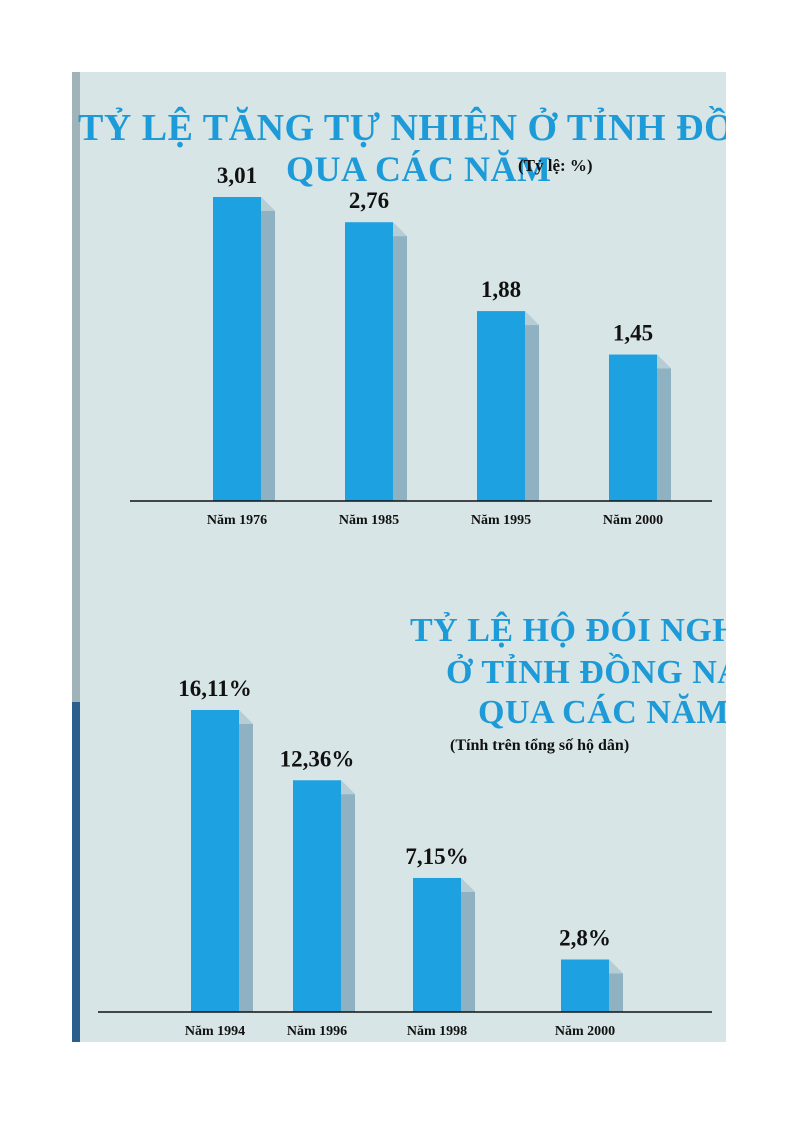 This screenshot has height=1123, width=794. What do you see at coordinates (555, 165) in the screenshot?
I see `chart1-unit-note: (Tỷ lệ: %)` at bounding box center [555, 165].